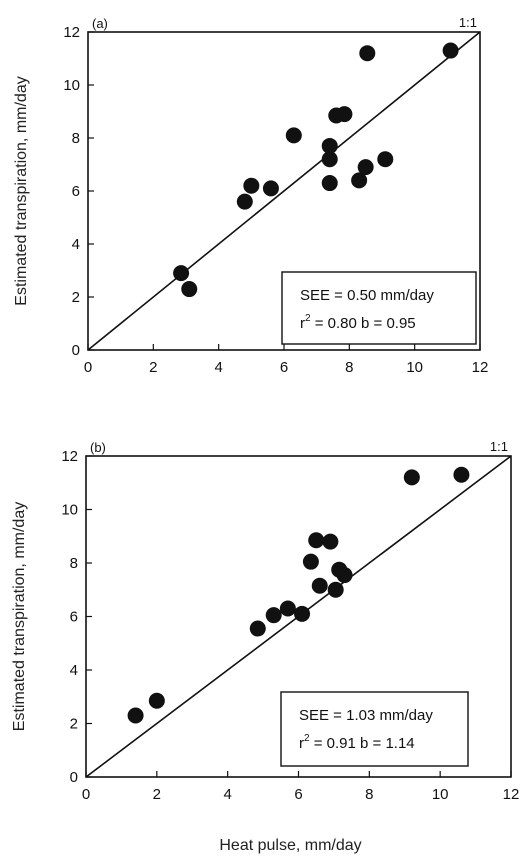 The image size is (522, 860). What do you see at coordinates (363, 323) in the screenshot?
I see `r2-b-values: = 0.80 b = 0.95` at bounding box center [363, 323].